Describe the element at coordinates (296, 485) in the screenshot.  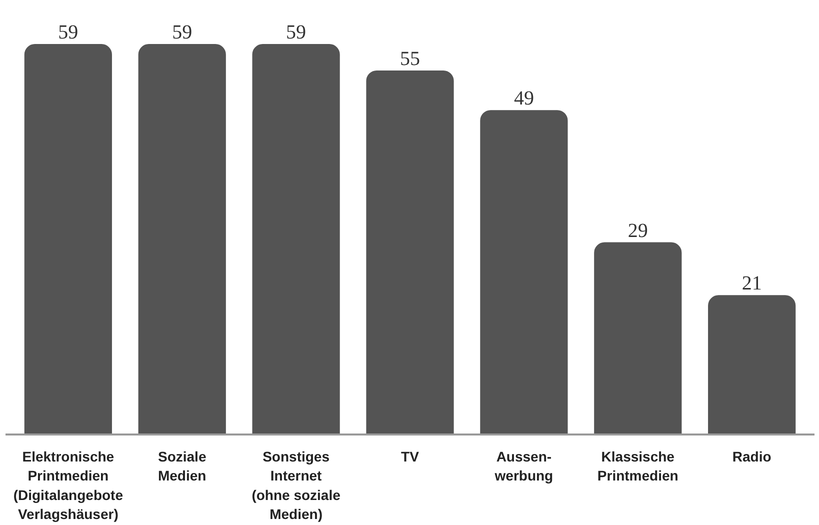
I see `x-tick-label: Sonstiges Internet (ohne soziale Medien)` at that location.